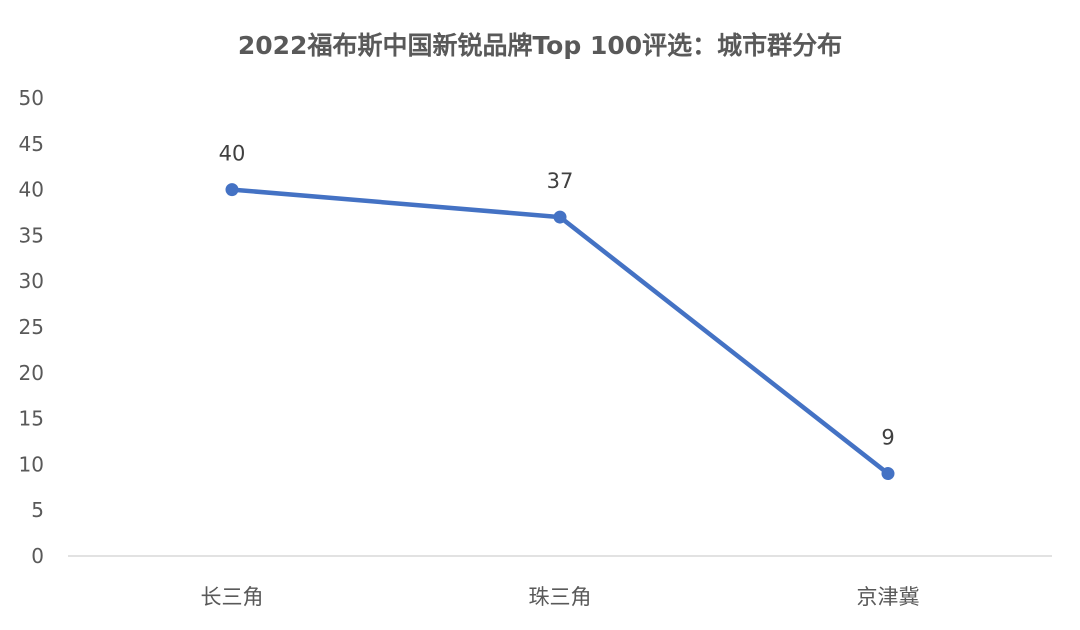  What do you see at coordinates (31, 144) in the screenshot?
I see `y-tick-label: 45` at bounding box center [31, 144].